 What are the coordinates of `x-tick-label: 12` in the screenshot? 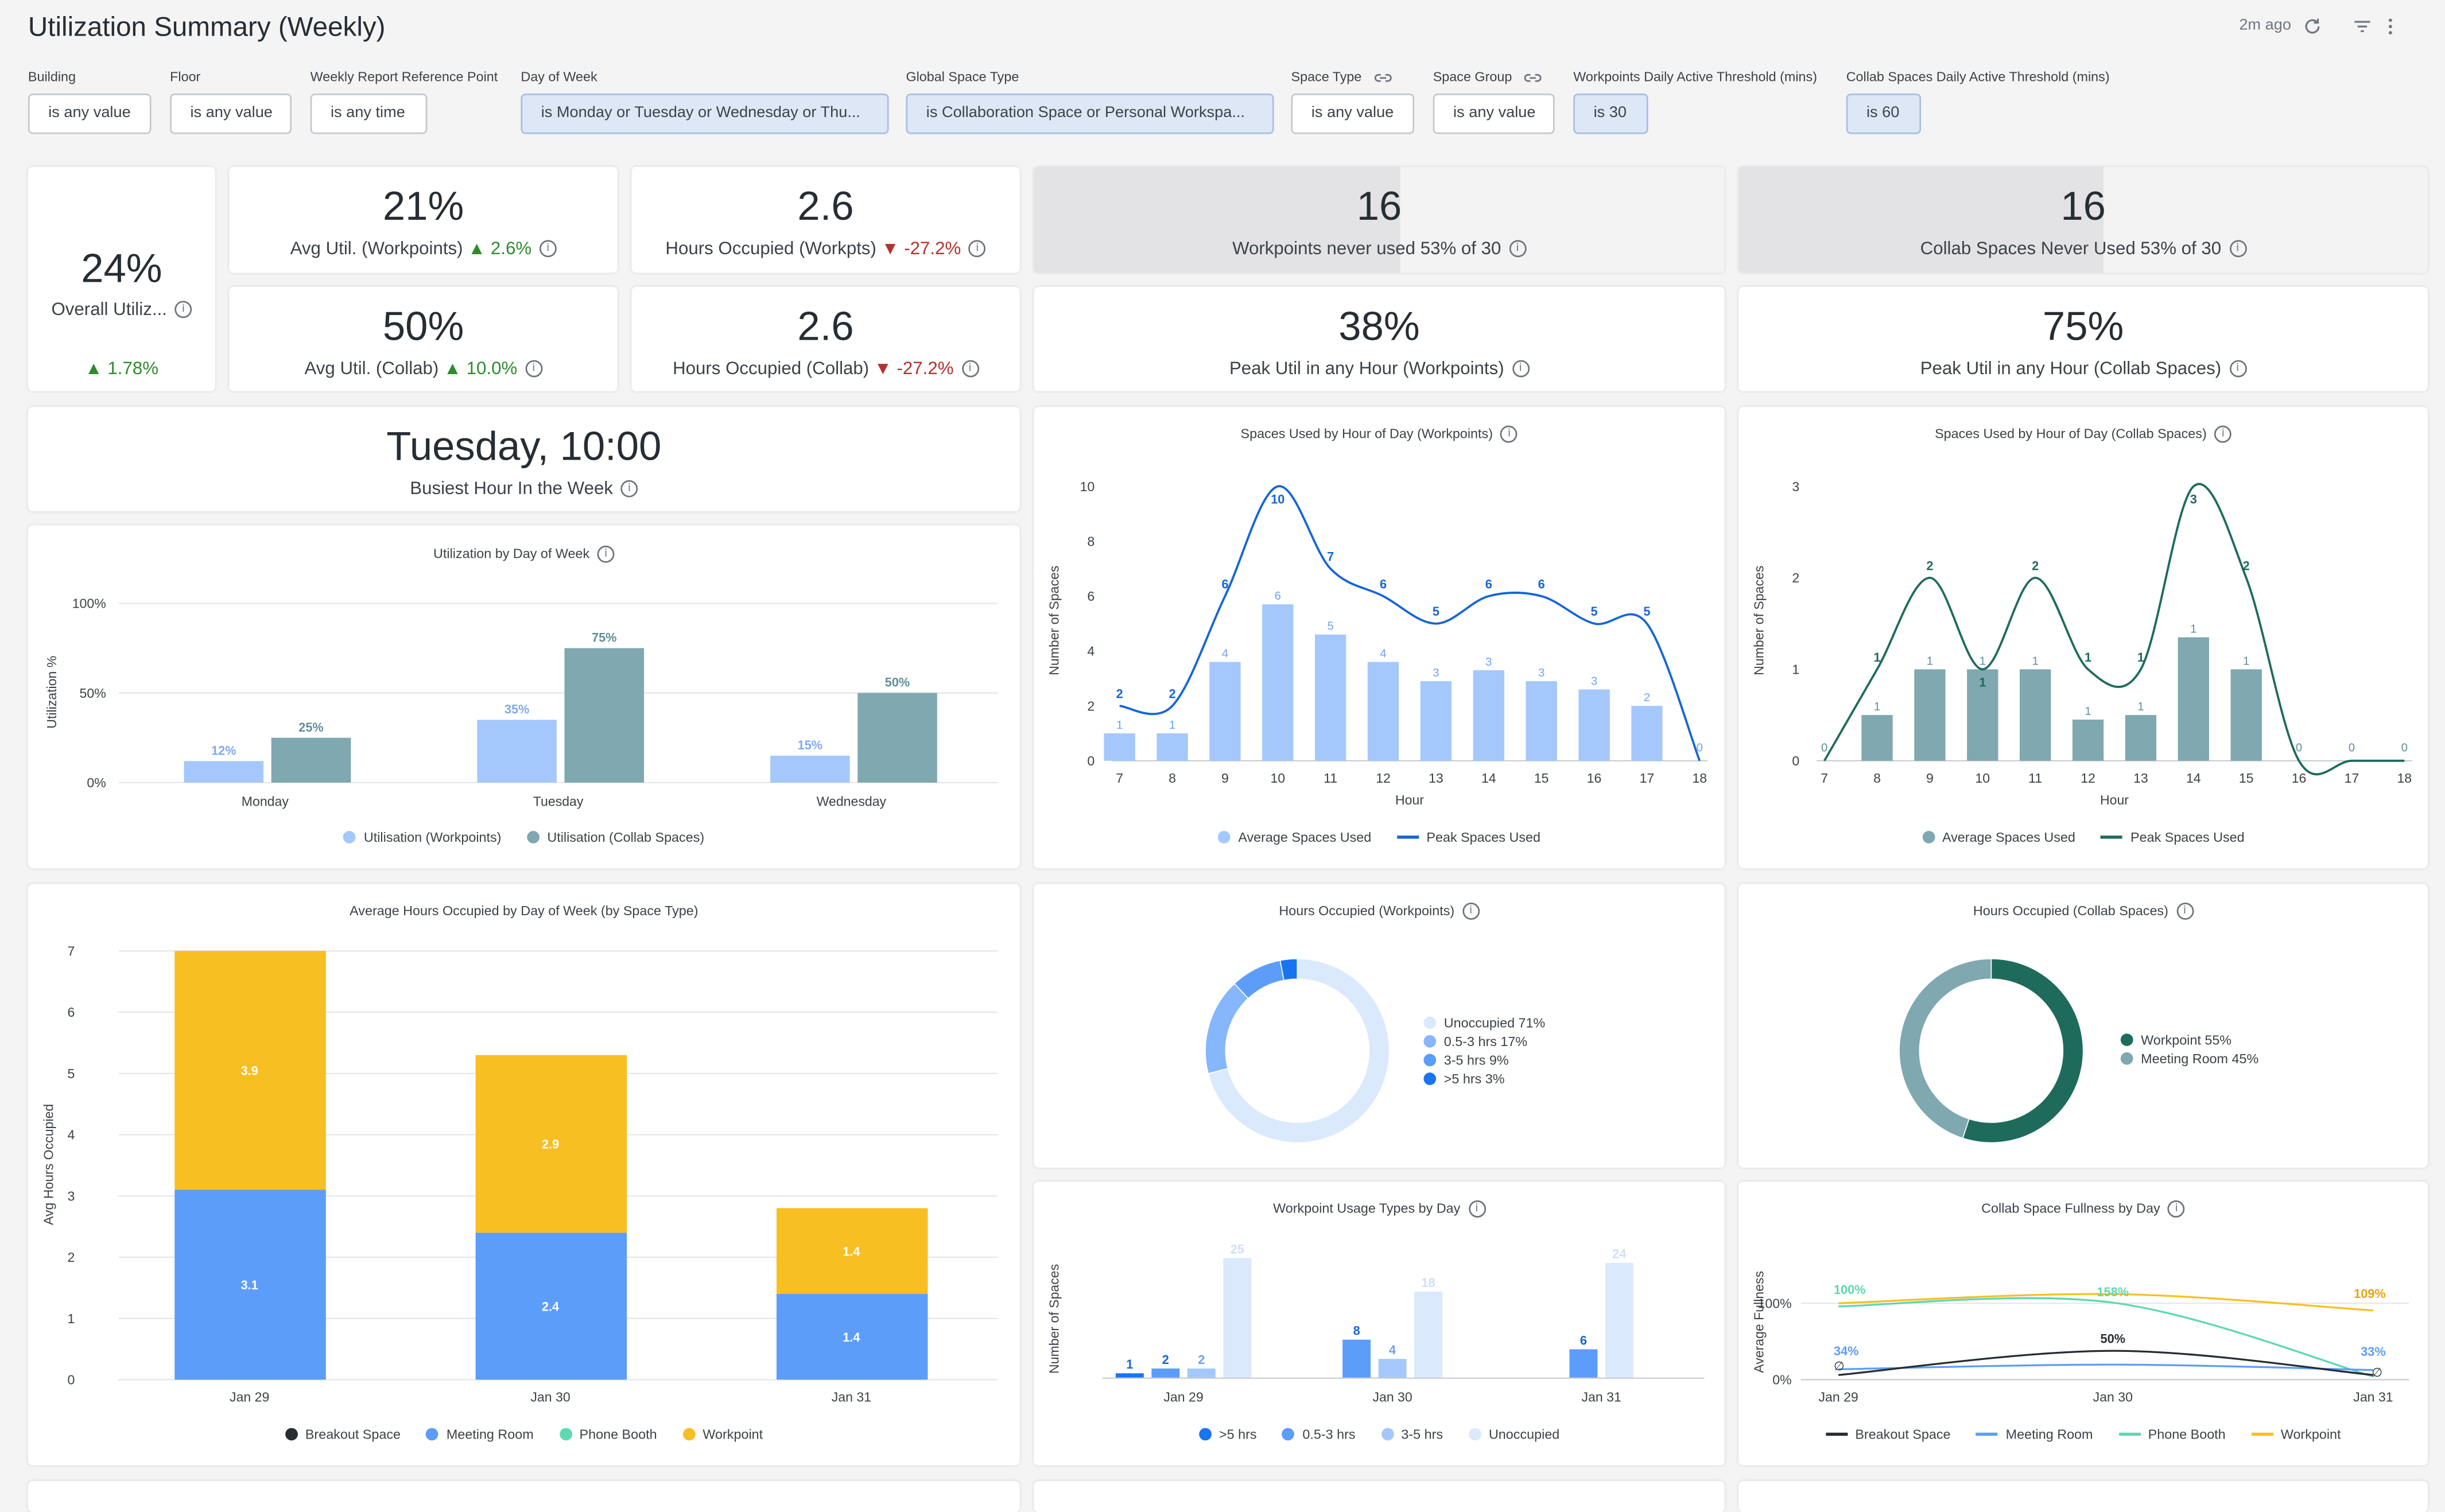 It's located at (1383, 778).